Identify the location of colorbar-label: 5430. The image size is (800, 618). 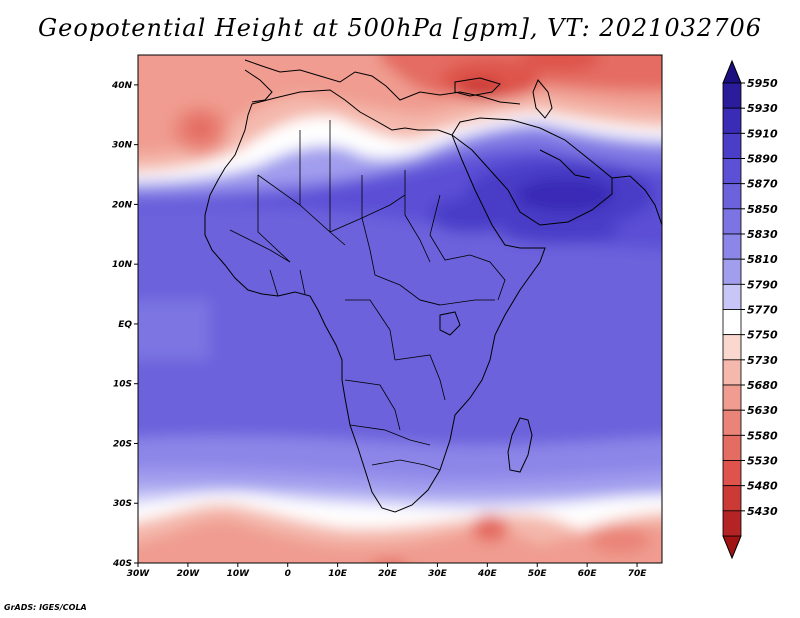
(762, 511).